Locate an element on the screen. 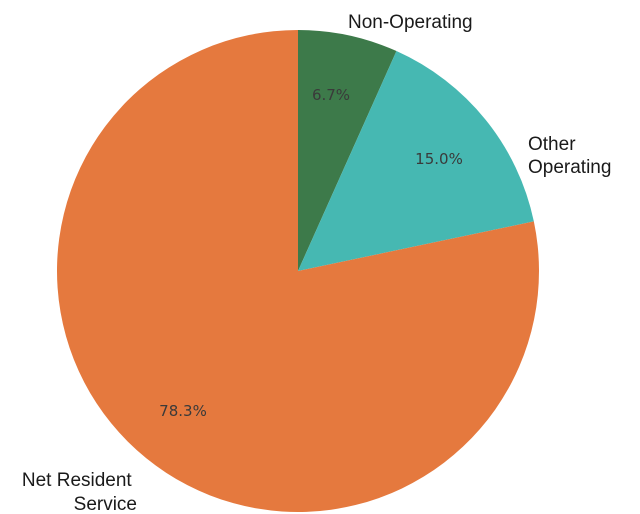 The width and height of the screenshot is (640, 514). pct-label-other-operating: 15.0% is located at coordinates (439, 159).